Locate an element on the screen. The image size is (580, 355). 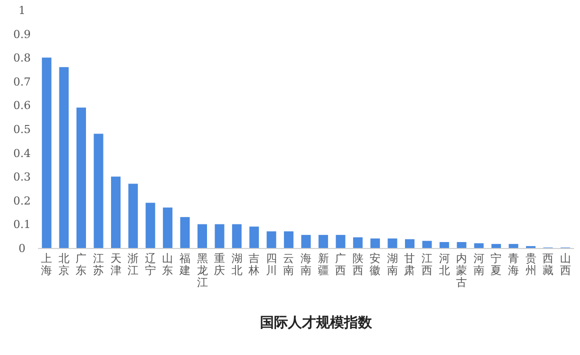
x-tick-label: 陕西 is located at coordinates (358, 264).